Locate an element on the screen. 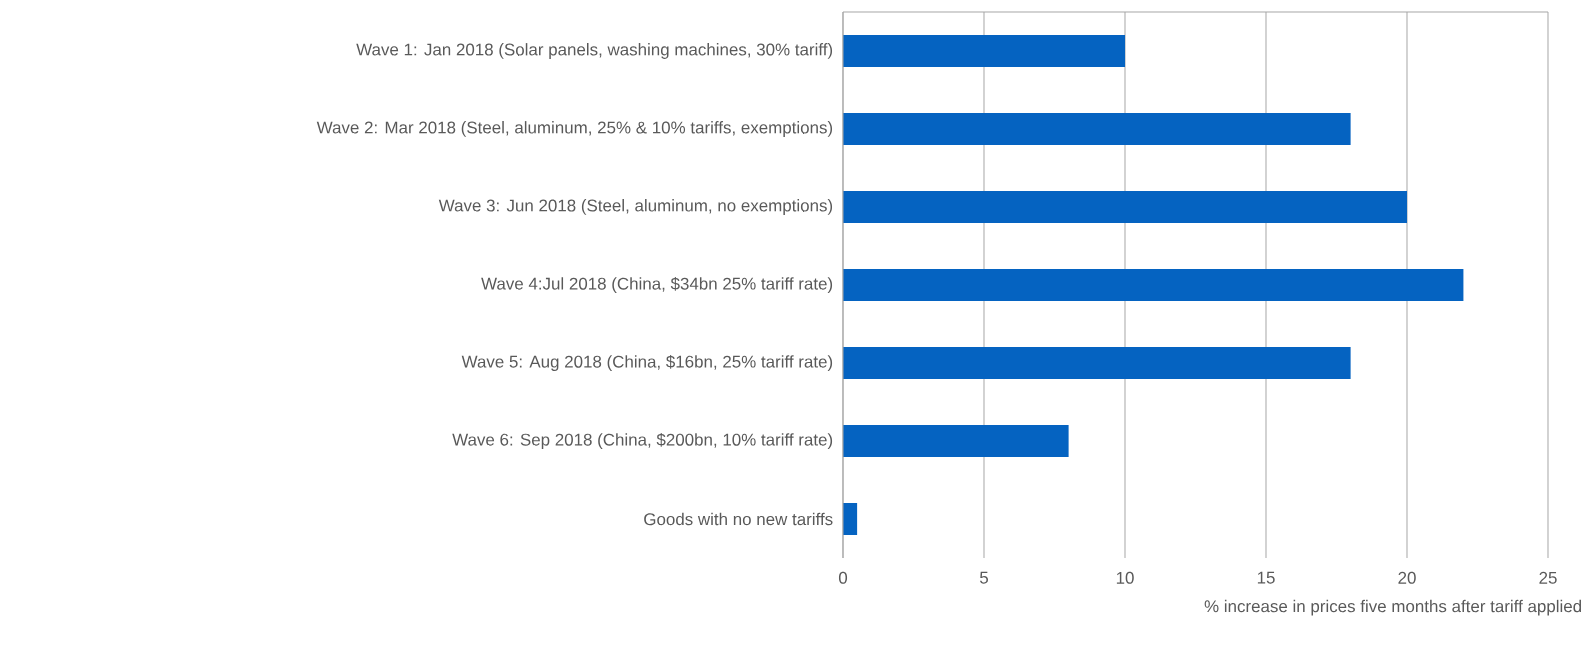  y-tick-label: Wave 2: Mar 2018 (Steel, aluminum, 25% & 10% tariffs, exemptions) is located at coordinates (574, 129).